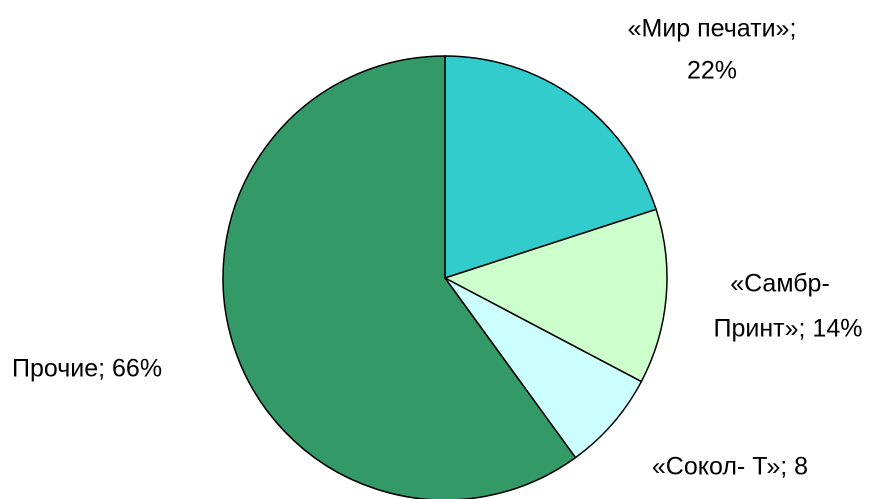 Image resolution: width=883 pixels, height=499 pixels. Describe the element at coordinates (730, 467) in the screenshot. I see `slice-label: «Сокол- Т»; 8` at that location.